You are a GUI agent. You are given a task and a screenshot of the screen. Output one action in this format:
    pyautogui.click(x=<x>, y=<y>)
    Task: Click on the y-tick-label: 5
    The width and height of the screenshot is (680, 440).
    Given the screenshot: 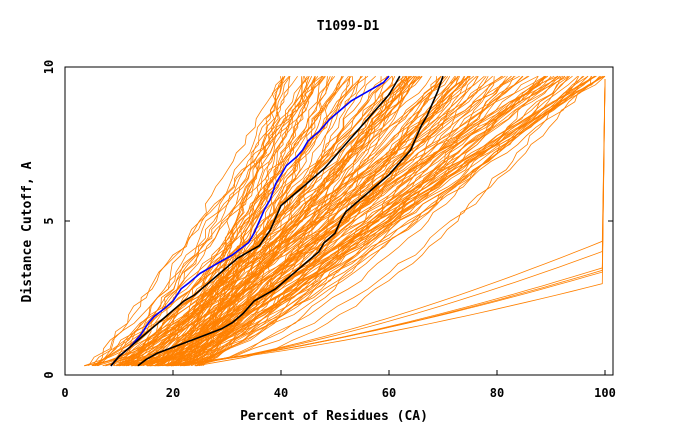 What is the action you would take?
    pyautogui.click(x=49, y=220)
    